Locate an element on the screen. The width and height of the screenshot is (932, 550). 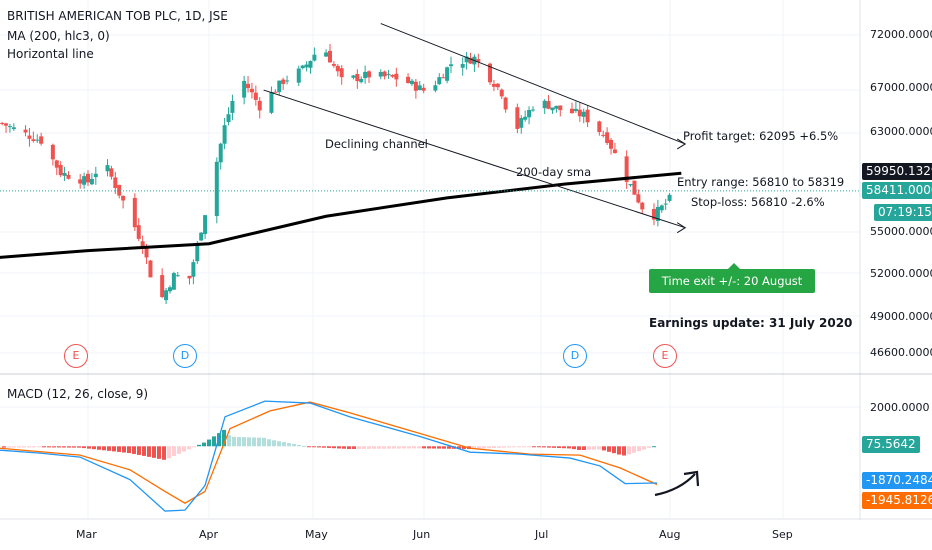
stop-loss-label: Stop-loss: 56810 -2.6% is located at coordinates (758, 202).